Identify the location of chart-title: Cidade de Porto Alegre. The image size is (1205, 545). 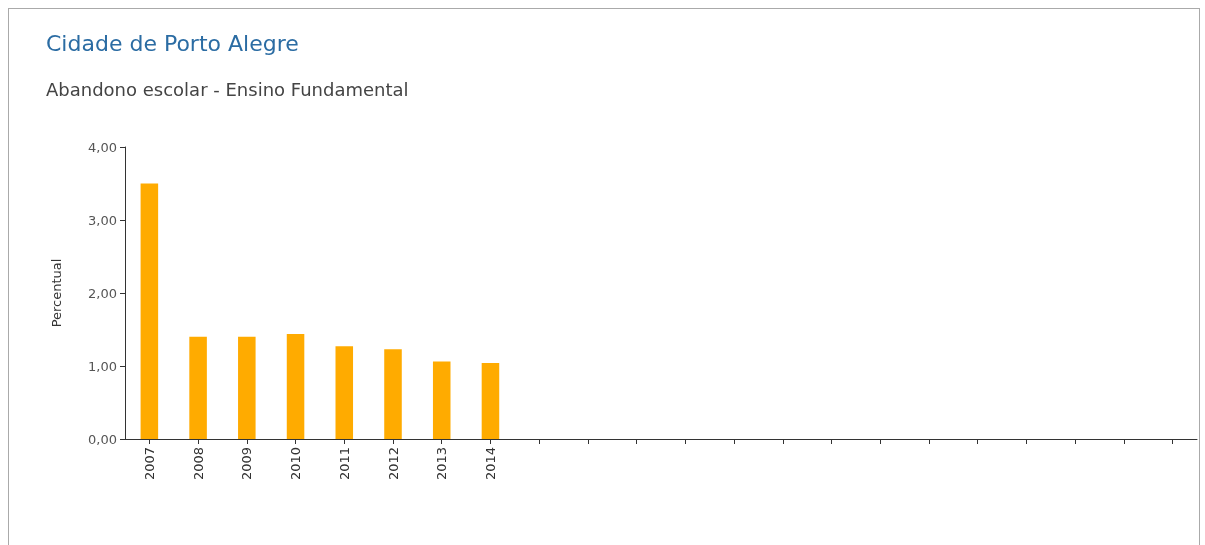
(172, 43).